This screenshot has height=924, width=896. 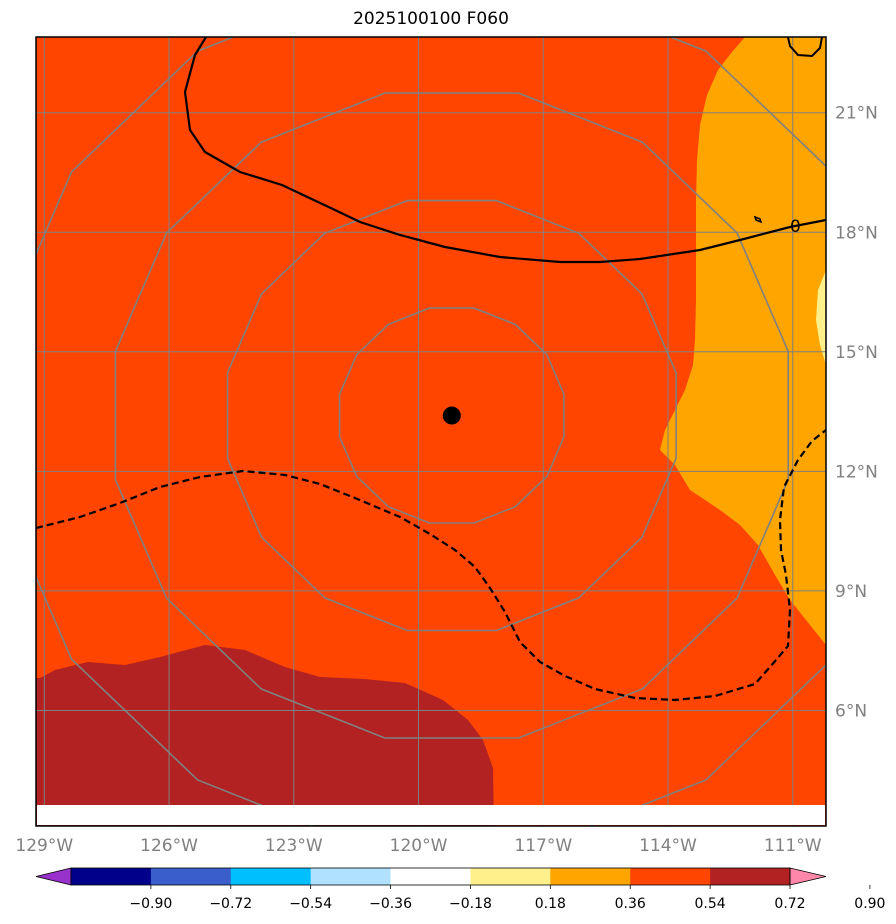 What do you see at coordinates (808, 876) in the screenshot?
I see `colorbar-extend-high` at bounding box center [808, 876].